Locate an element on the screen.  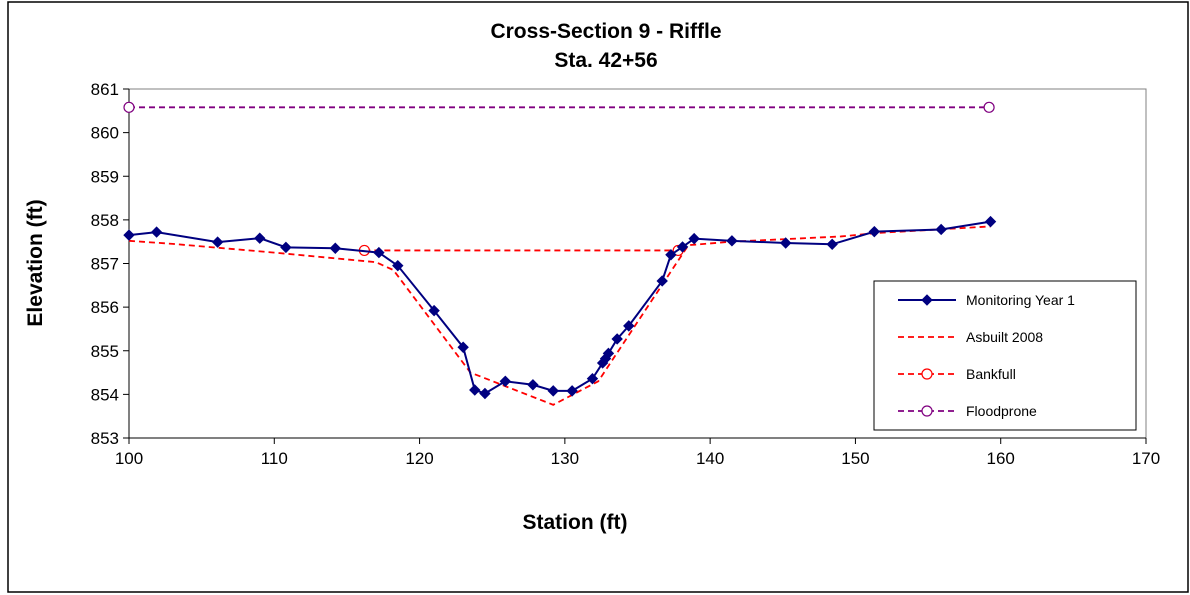
legend-entry: Bankfull is located at coordinates (957, 374).